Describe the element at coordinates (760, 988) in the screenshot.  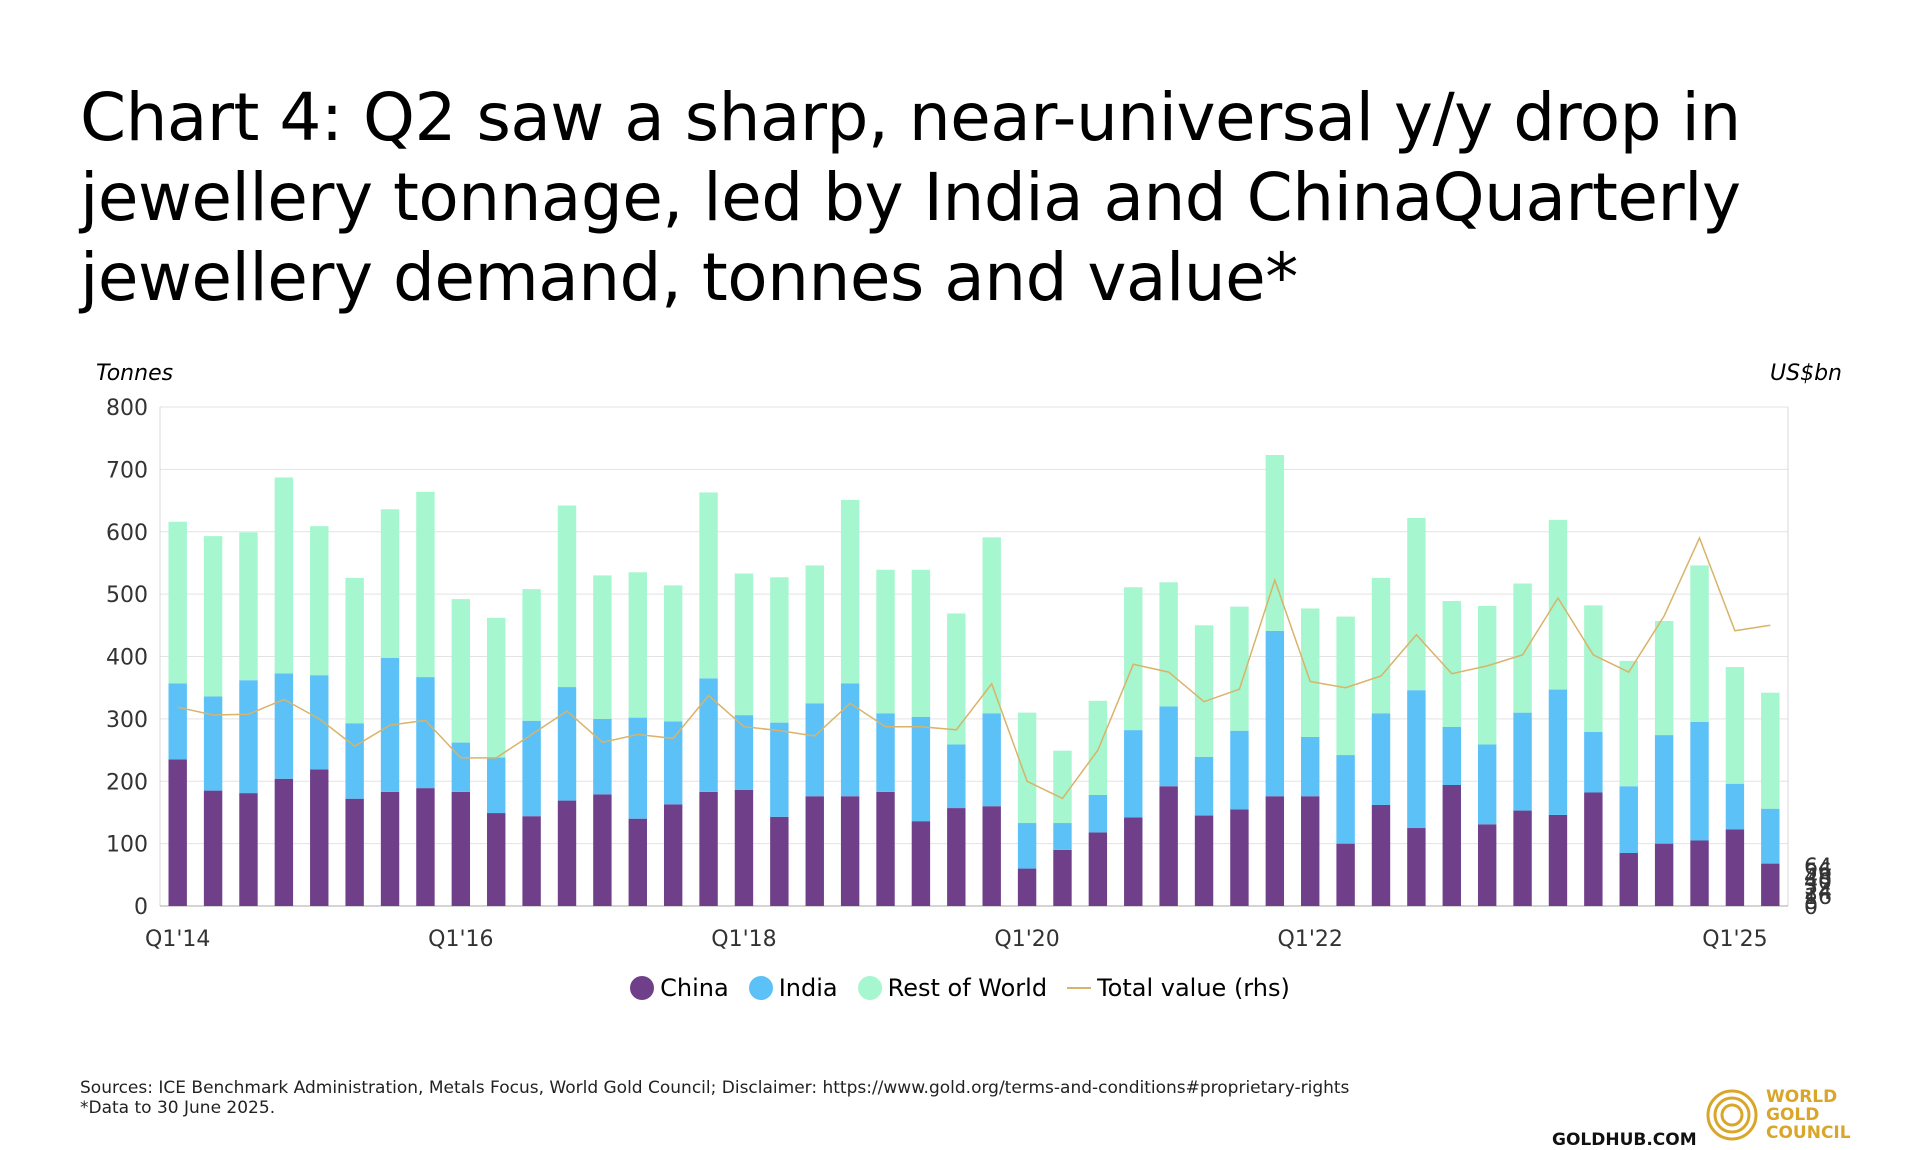
I see `legend-swatch-india` at that location.